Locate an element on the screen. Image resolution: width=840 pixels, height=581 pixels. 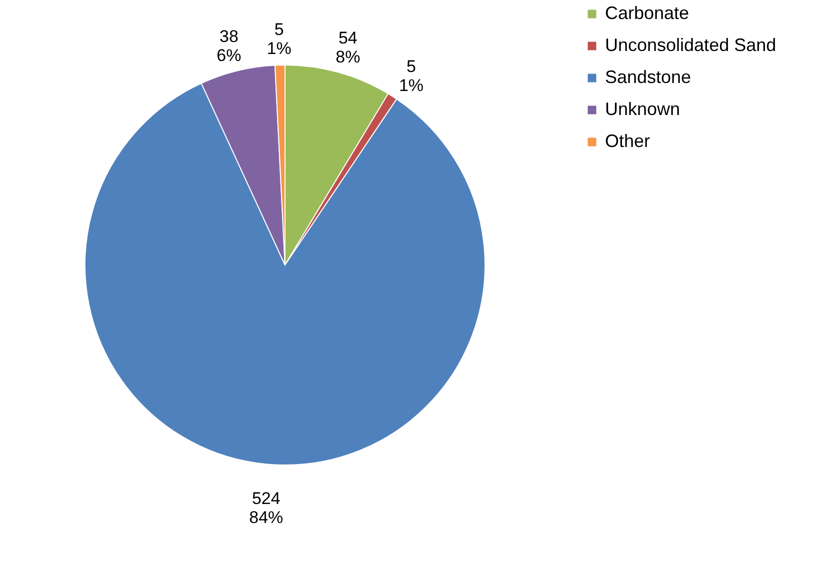
data-label: 54 8% is located at coordinates (348, 47).